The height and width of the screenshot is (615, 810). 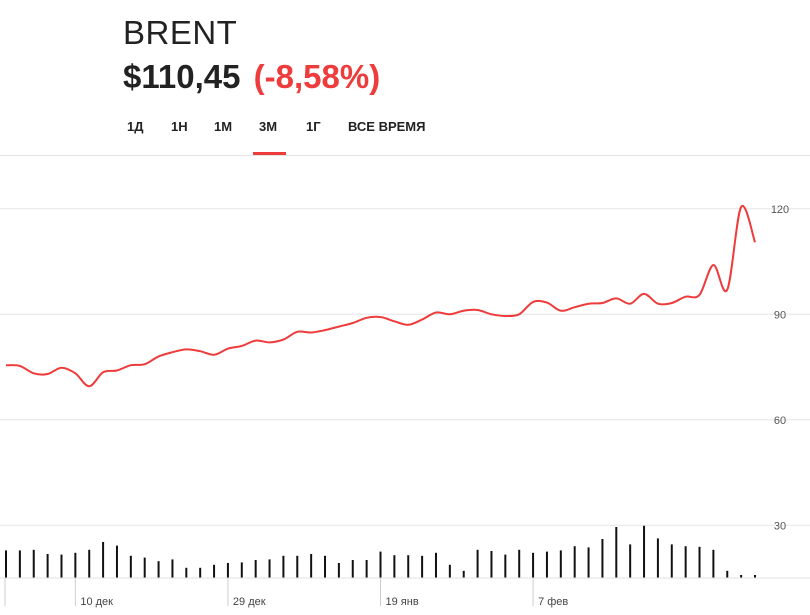 What do you see at coordinates (182, 76) in the screenshot?
I see `current-price: $110,45` at bounding box center [182, 76].